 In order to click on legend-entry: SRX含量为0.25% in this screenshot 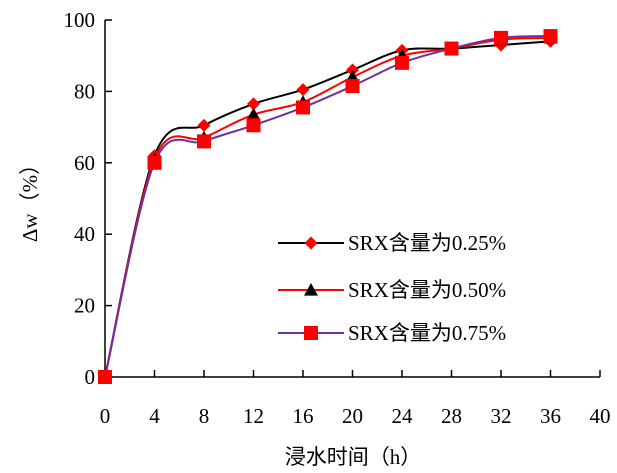, I will do `click(392, 243)`.